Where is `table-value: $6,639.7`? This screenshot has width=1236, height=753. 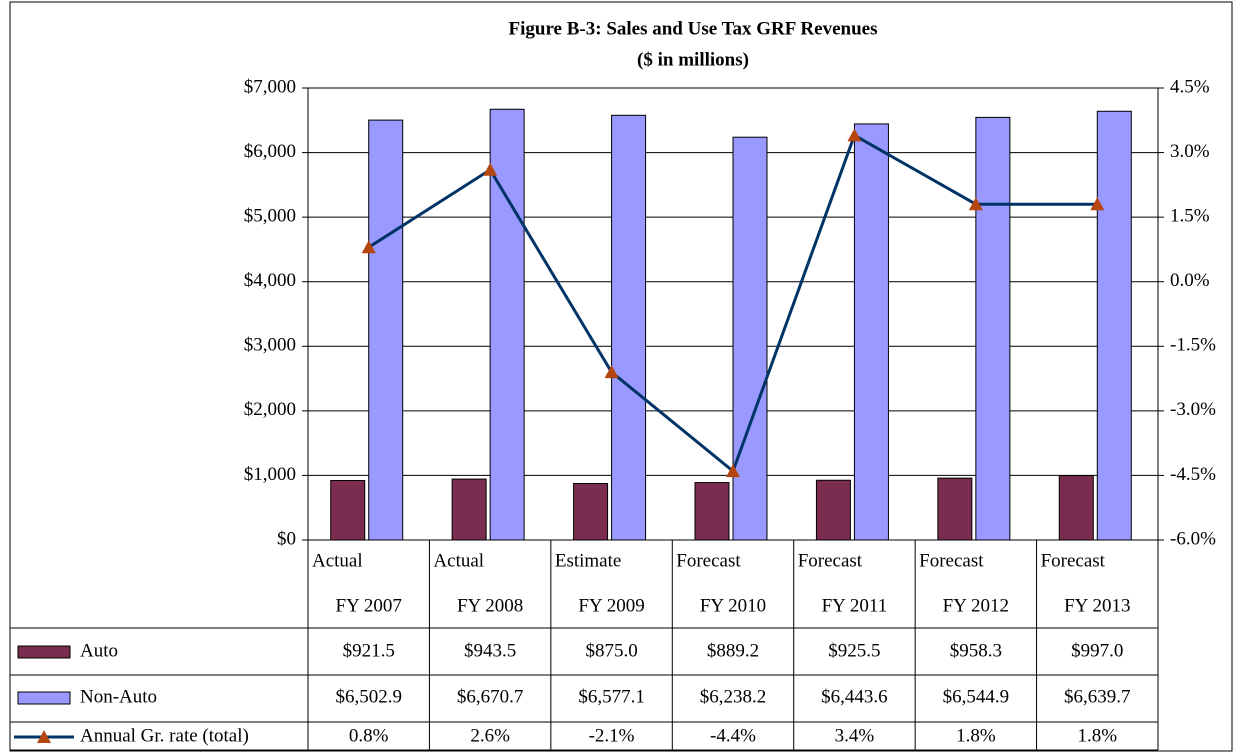 table-value: $6,639.7 is located at coordinates (1097, 696).